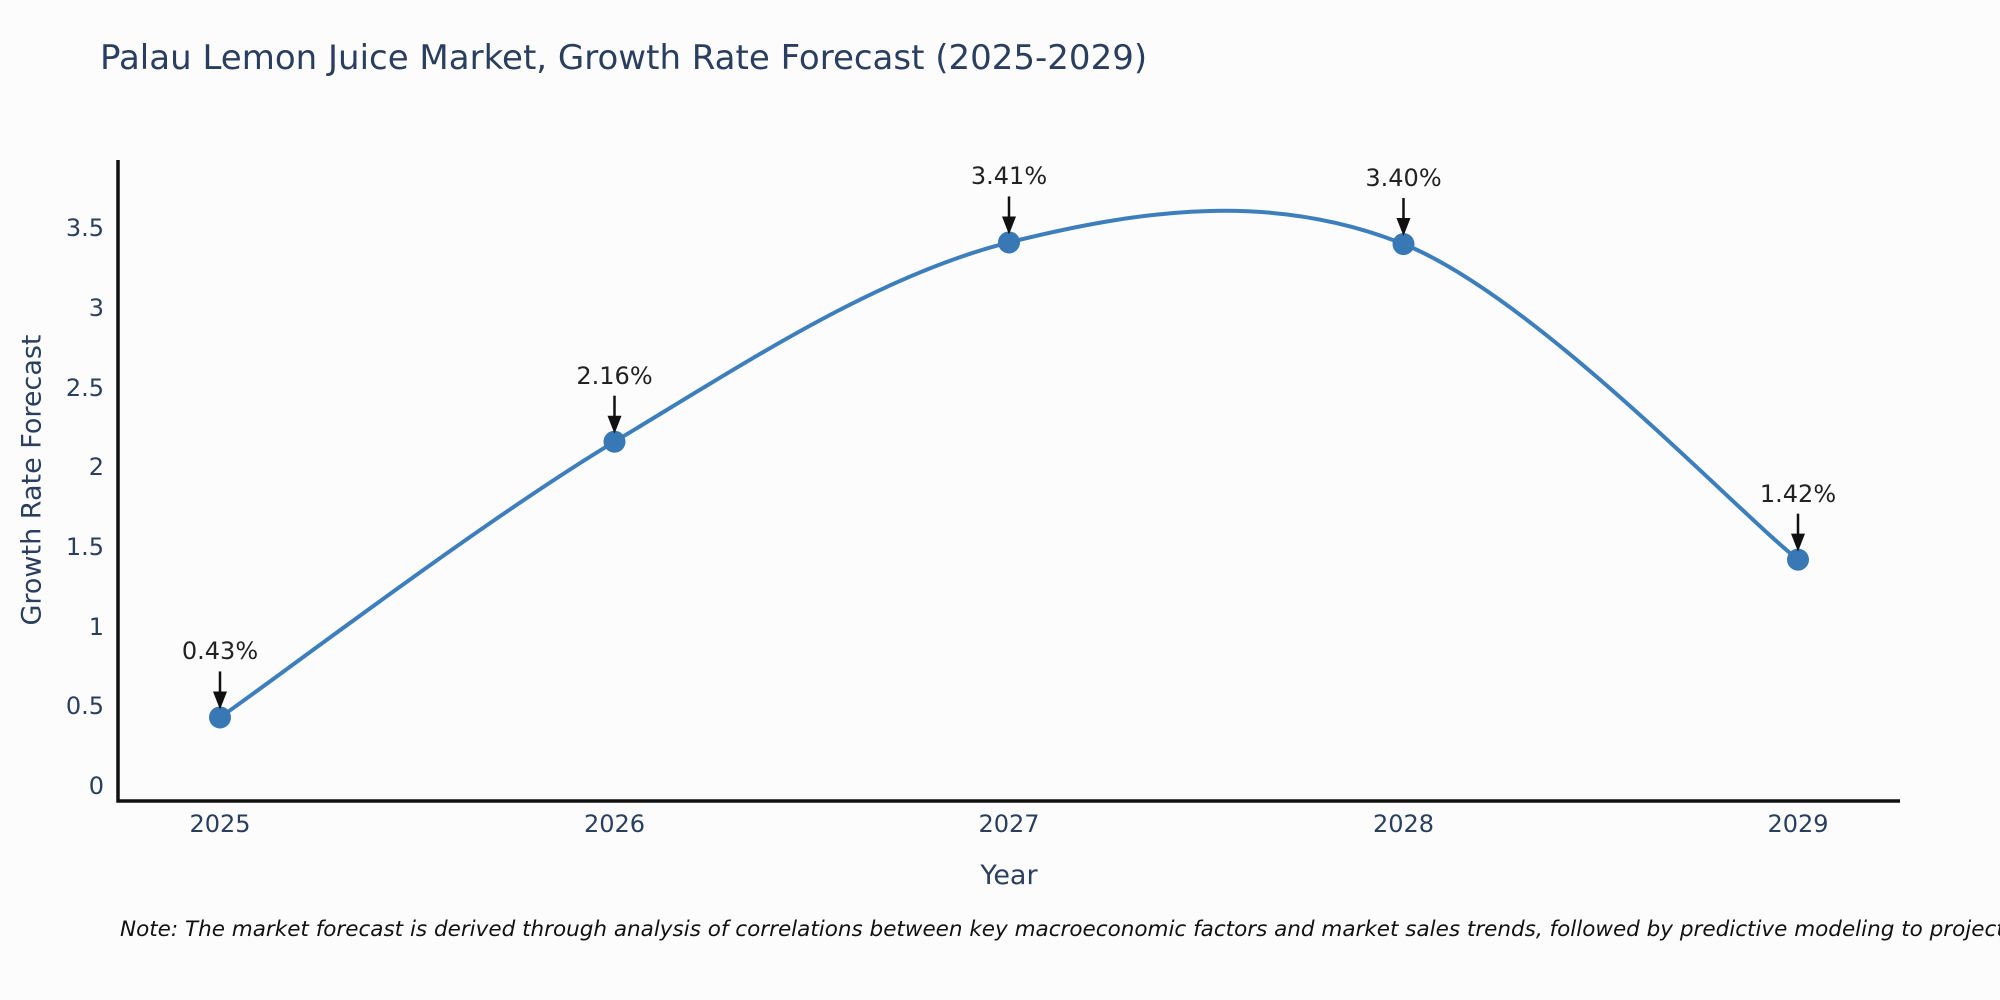  What do you see at coordinates (1798, 824) in the screenshot?
I see `x-tick-label: 2029` at bounding box center [1798, 824].